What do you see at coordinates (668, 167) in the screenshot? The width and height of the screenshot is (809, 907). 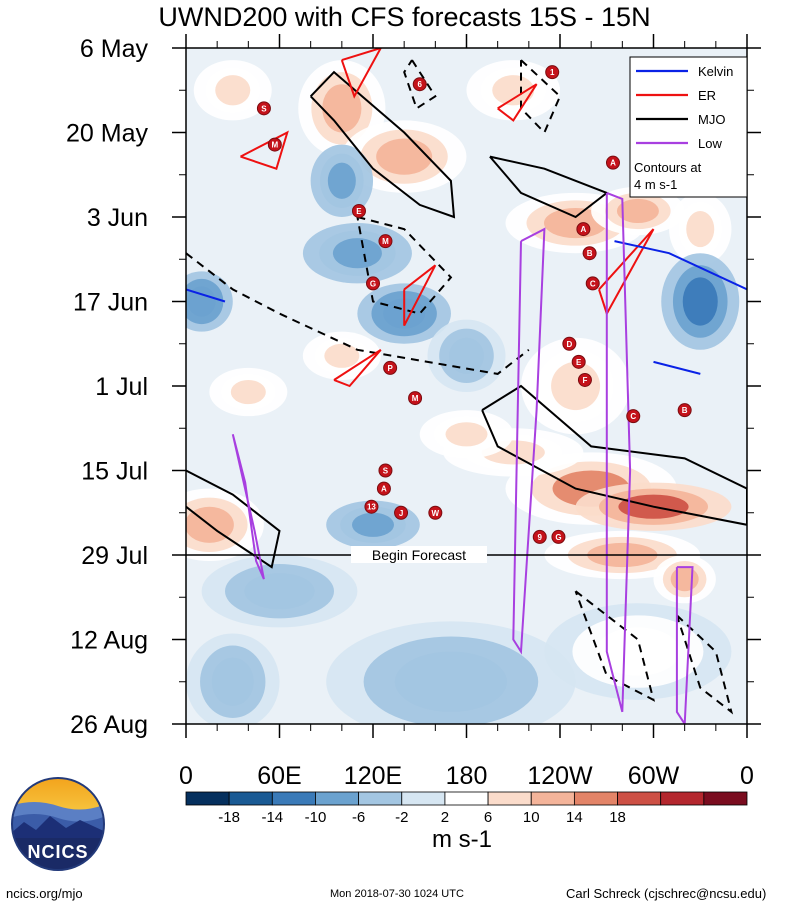 I see `legend-note: Contours at` at bounding box center [668, 167].